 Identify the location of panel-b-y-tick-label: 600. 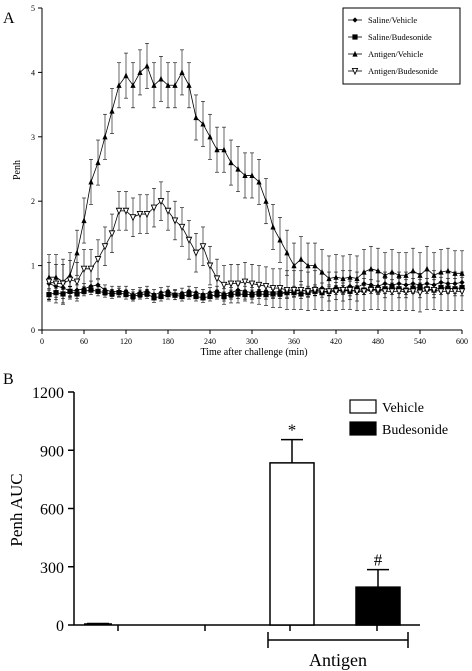
(52, 510).